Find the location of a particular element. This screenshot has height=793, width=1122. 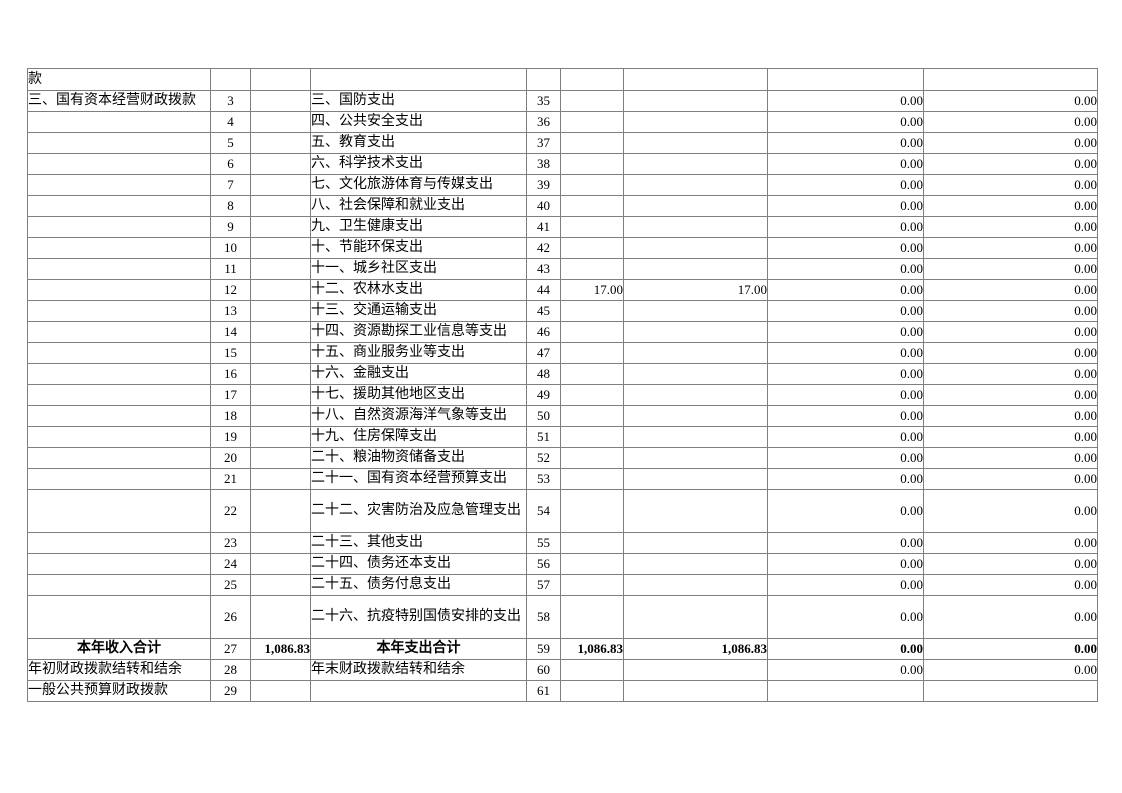

expense-line-number-cell: 50 is located at coordinates (543, 416).